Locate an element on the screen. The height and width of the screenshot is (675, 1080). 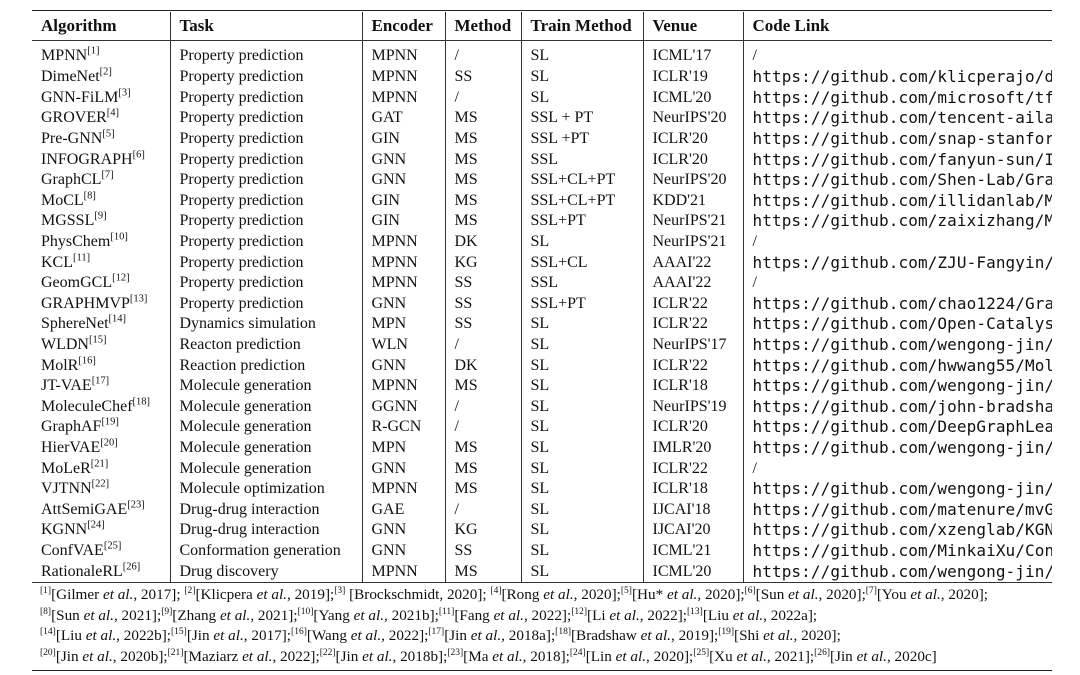
code-link: https://github.com/fanyun-sun/InfoGraph is located at coordinates (897, 159).